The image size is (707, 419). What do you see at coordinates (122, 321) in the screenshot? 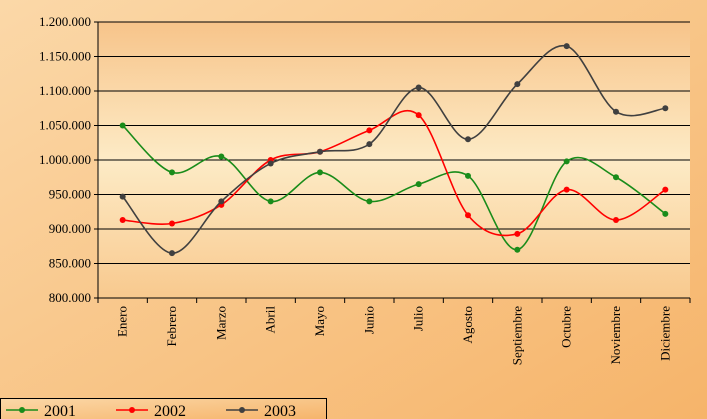
I see `x-tick-label: Enero` at bounding box center [122, 321].